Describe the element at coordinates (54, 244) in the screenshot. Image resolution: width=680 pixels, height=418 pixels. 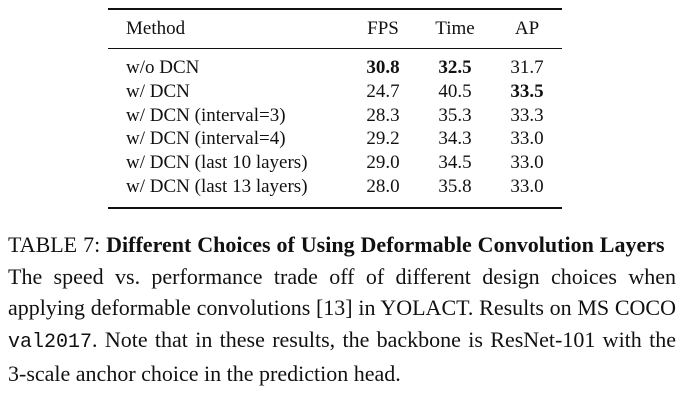
I see `caption-label: TABLE 7:` at that location.